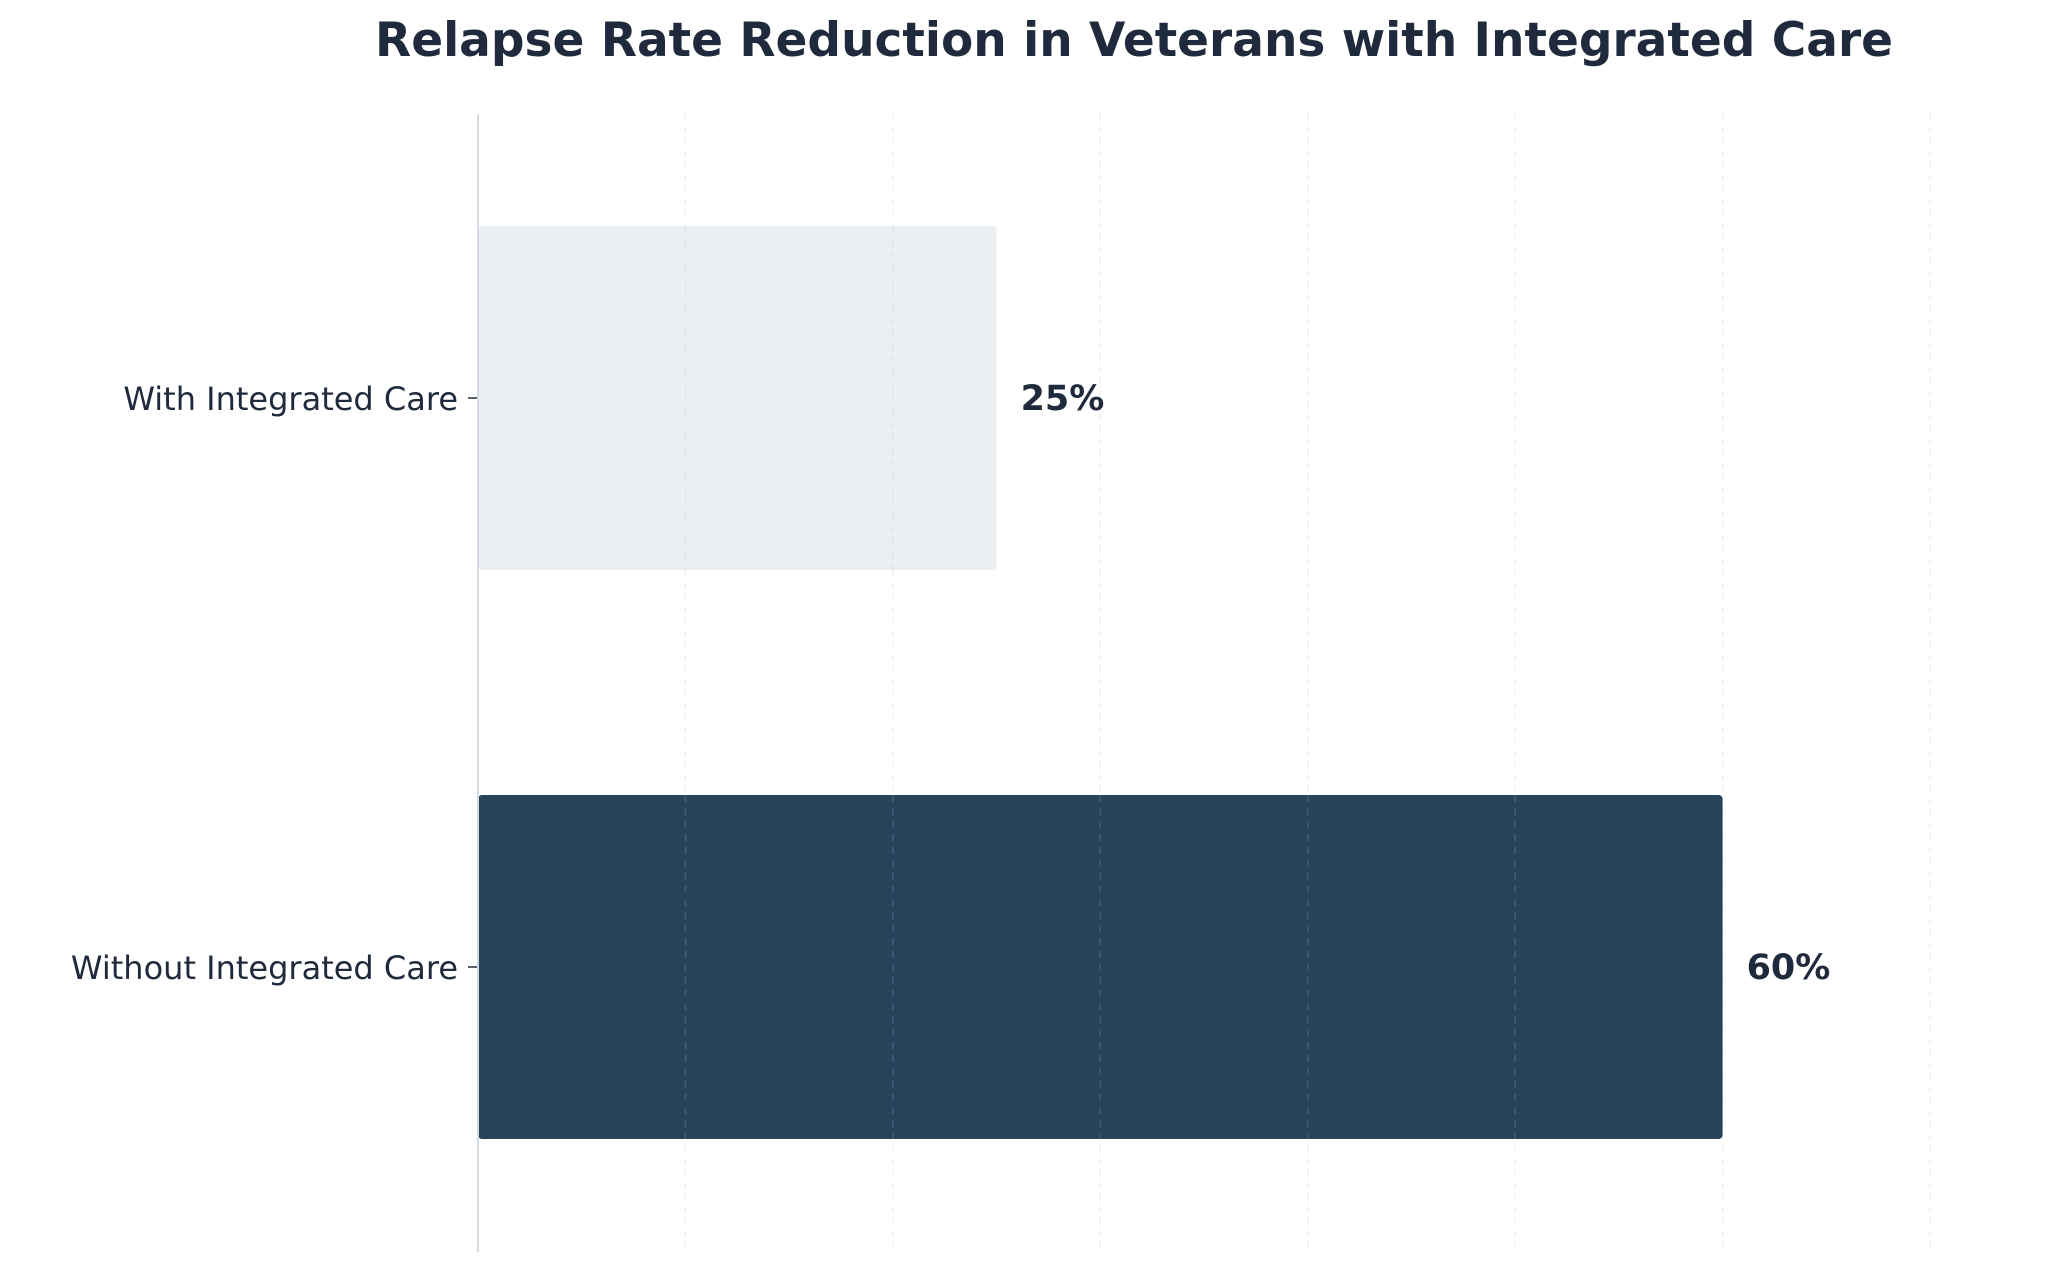 This screenshot has width=2046, height=1272. Describe the element at coordinates (290, 399) in the screenshot. I see `y-tick-label: With Integrated Care` at that location.